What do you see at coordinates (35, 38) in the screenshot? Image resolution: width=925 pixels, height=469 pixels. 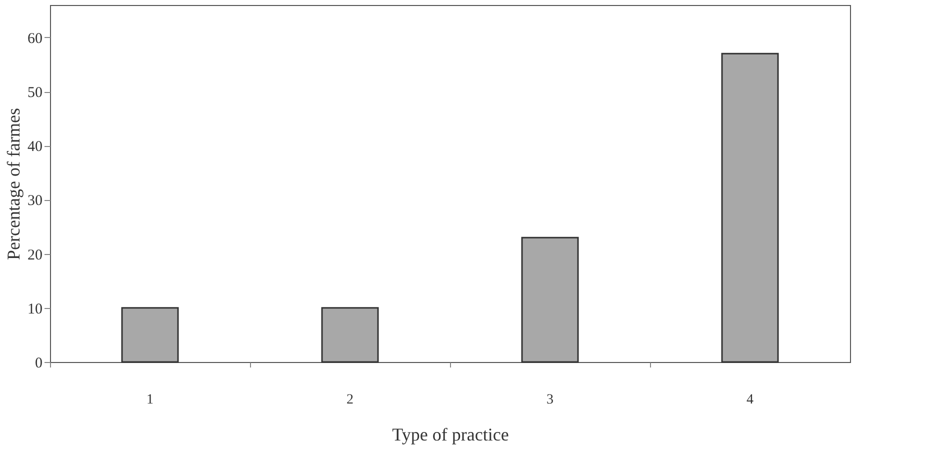 I see `y-tick-label: 60` at bounding box center [35, 38].